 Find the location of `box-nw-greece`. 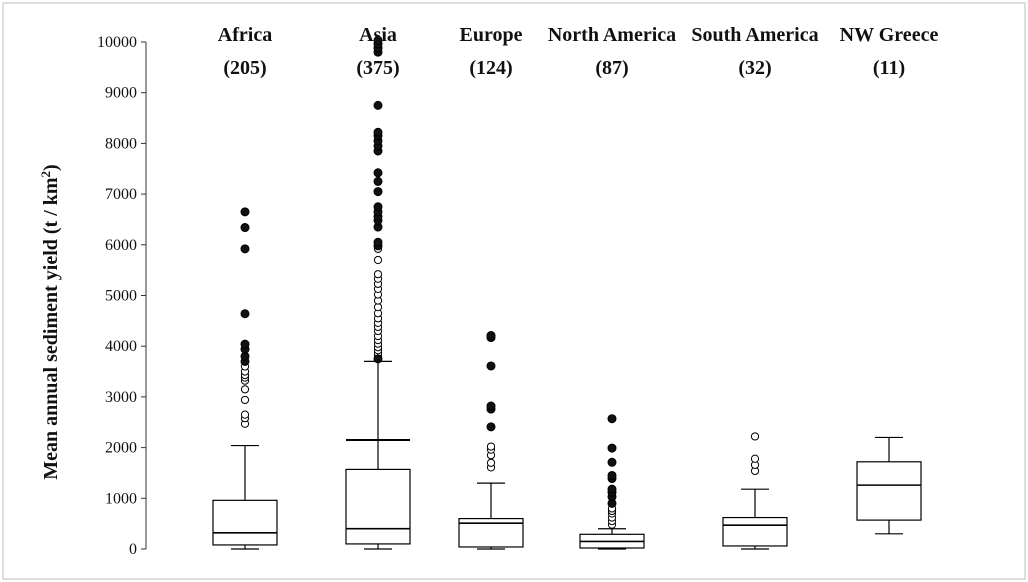

box-nw-greece is located at coordinates (889, 485).